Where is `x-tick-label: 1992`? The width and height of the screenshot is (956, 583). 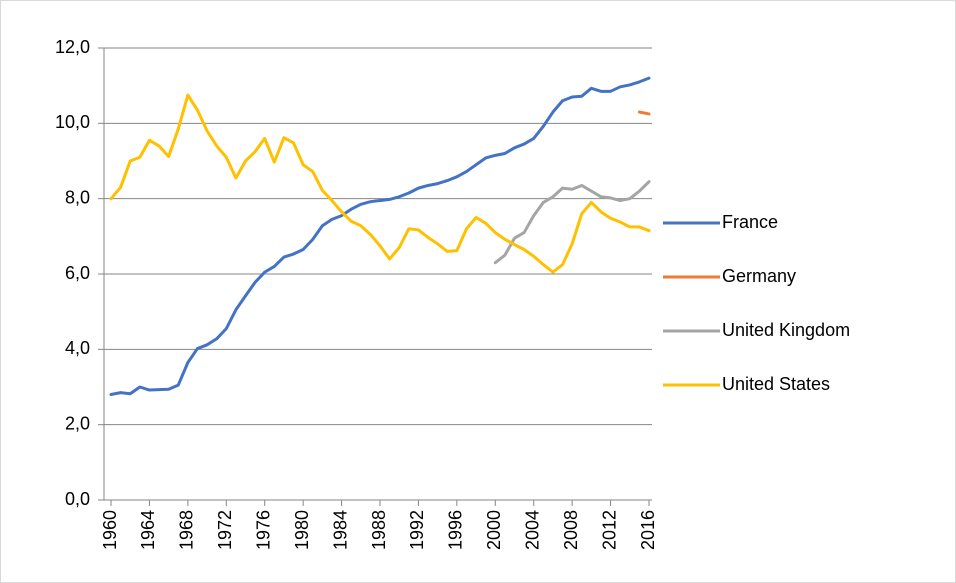
x-tick-label: 1992 is located at coordinates (417, 530).